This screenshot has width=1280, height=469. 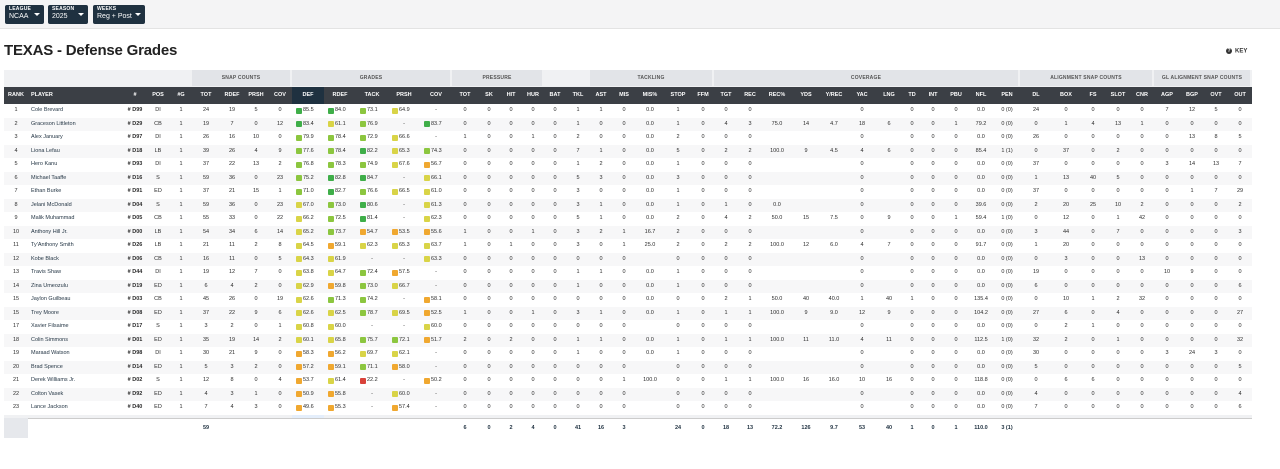 I want to click on grade-value: 78.4, so click(x=340, y=150).